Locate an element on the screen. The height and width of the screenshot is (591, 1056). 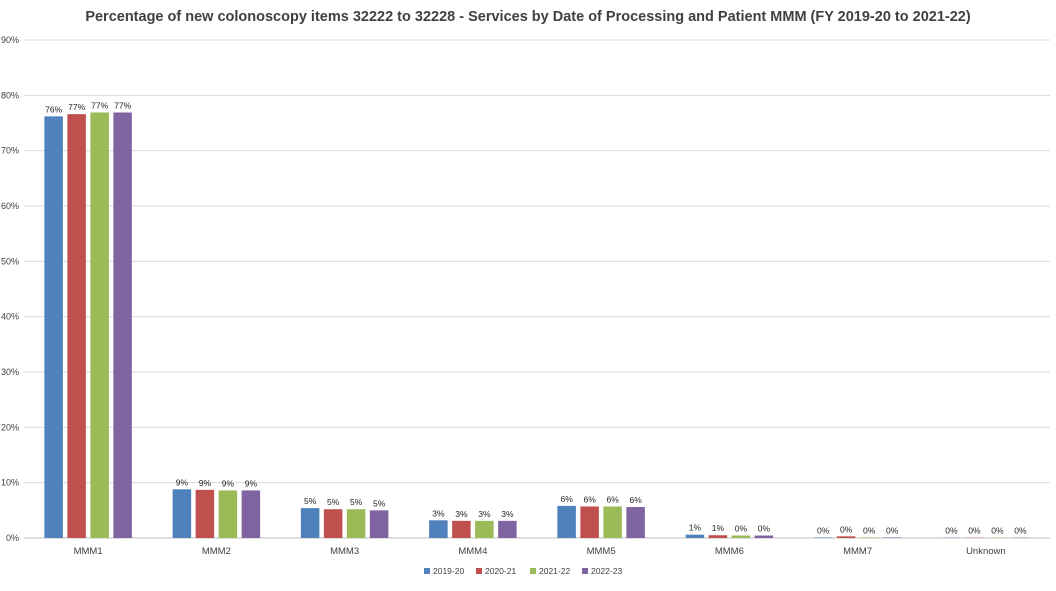
x-tick-label: Unknown is located at coordinates (986, 551).